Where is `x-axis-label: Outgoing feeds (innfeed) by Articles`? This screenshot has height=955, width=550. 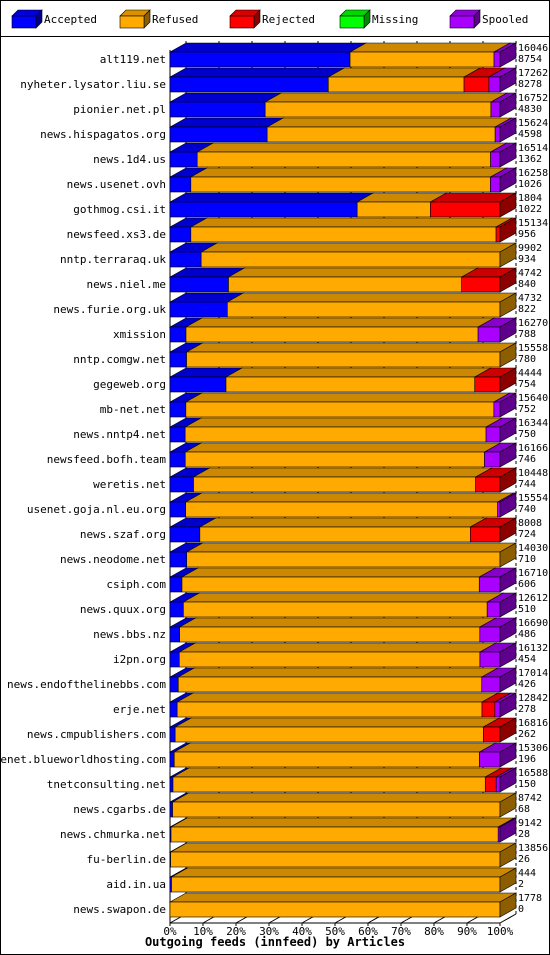 x-axis-label: Outgoing feeds (innfeed) by Articles is located at coordinates (275, 942).